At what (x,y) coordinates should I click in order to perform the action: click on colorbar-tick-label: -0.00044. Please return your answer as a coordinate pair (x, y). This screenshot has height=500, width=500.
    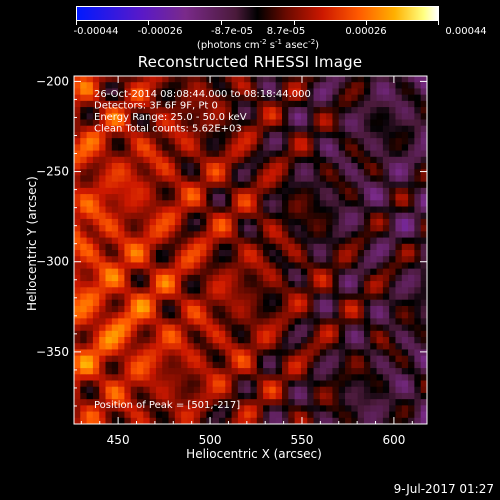
    Looking at the image, I should click on (96, 31).